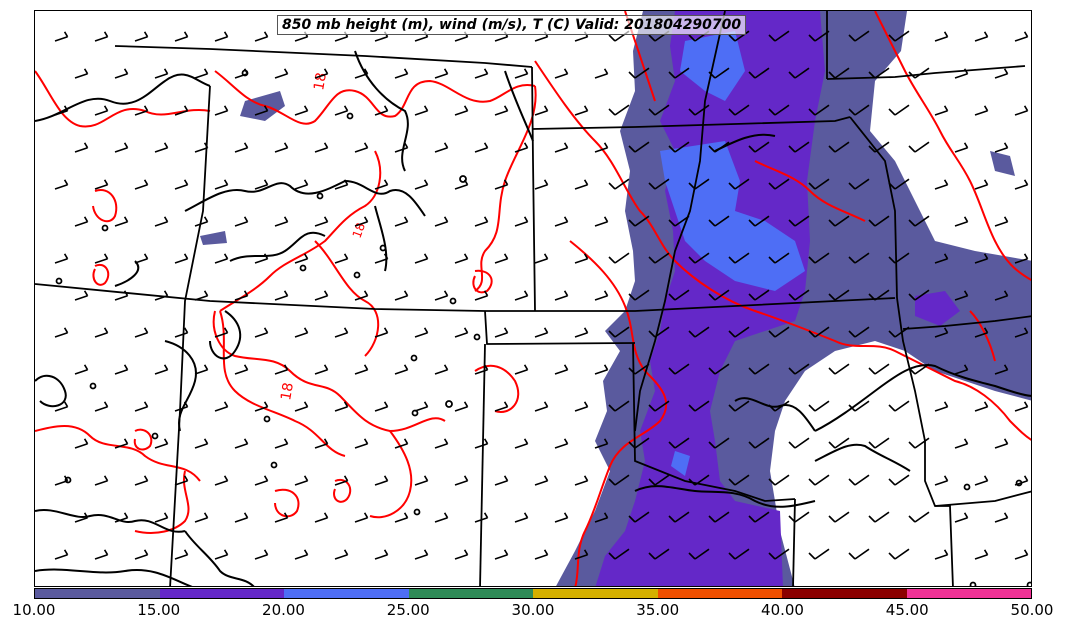 This screenshot has width=1065, height=633. Describe the element at coordinates (34, 610) in the screenshot. I see `colorbar-tick-label: 10.00` at that location.